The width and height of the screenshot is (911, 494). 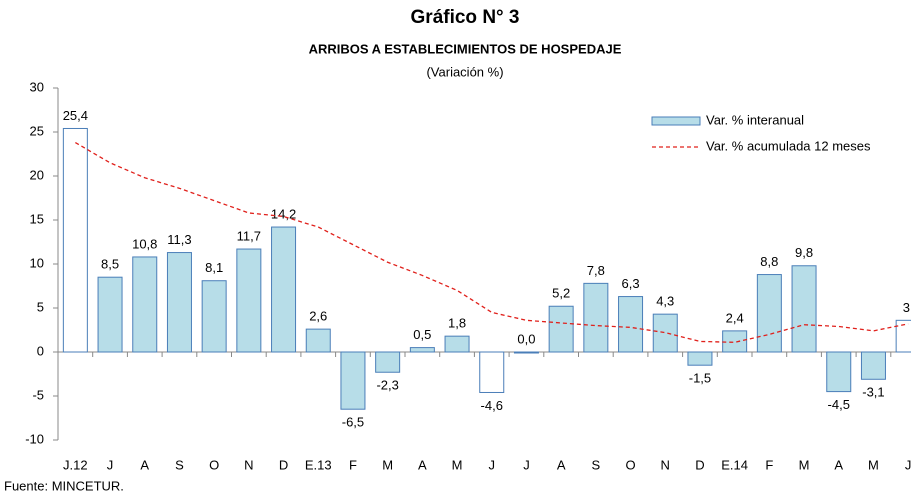 I want to click on data-label: -4,5, so click(x=839, y=404).